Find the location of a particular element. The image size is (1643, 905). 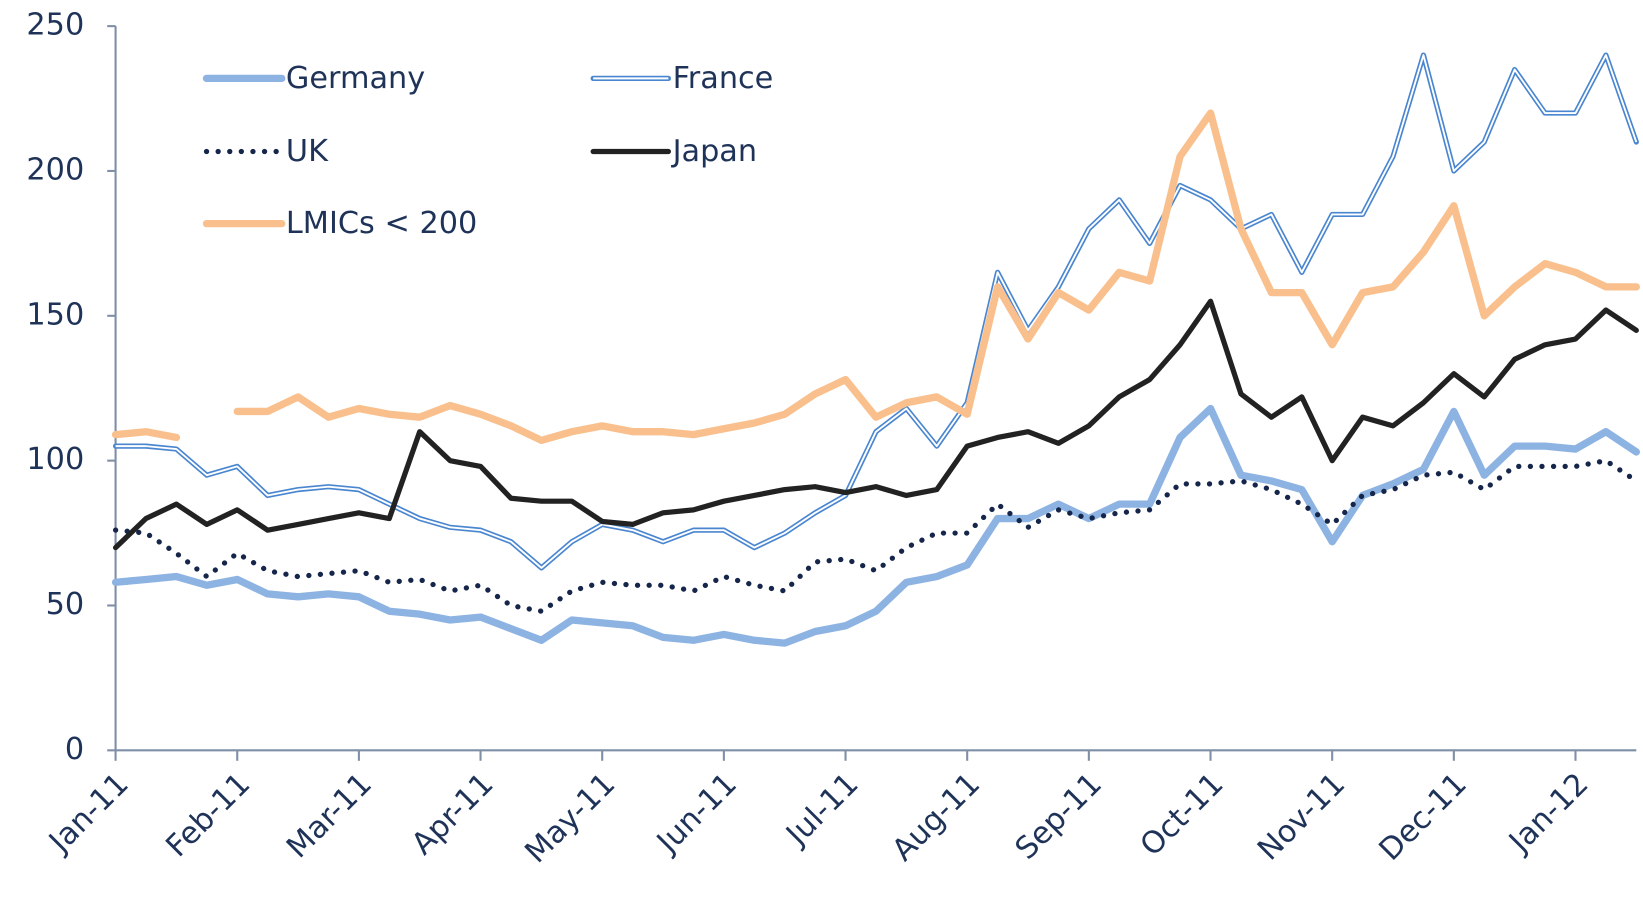

x-tick-label: Feb-11 is located at coordinates (209, 816).